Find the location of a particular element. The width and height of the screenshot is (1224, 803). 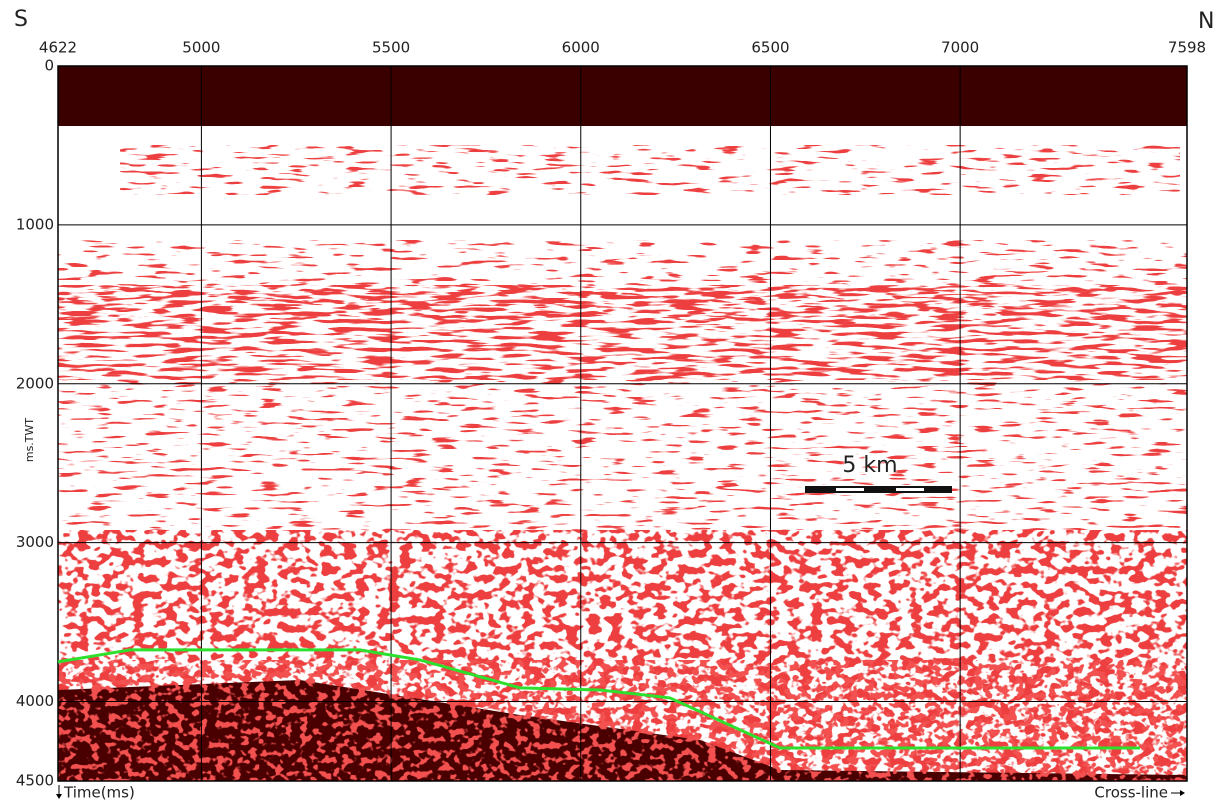

y-tick-label: 4500 is located at coordinates (35, 781).